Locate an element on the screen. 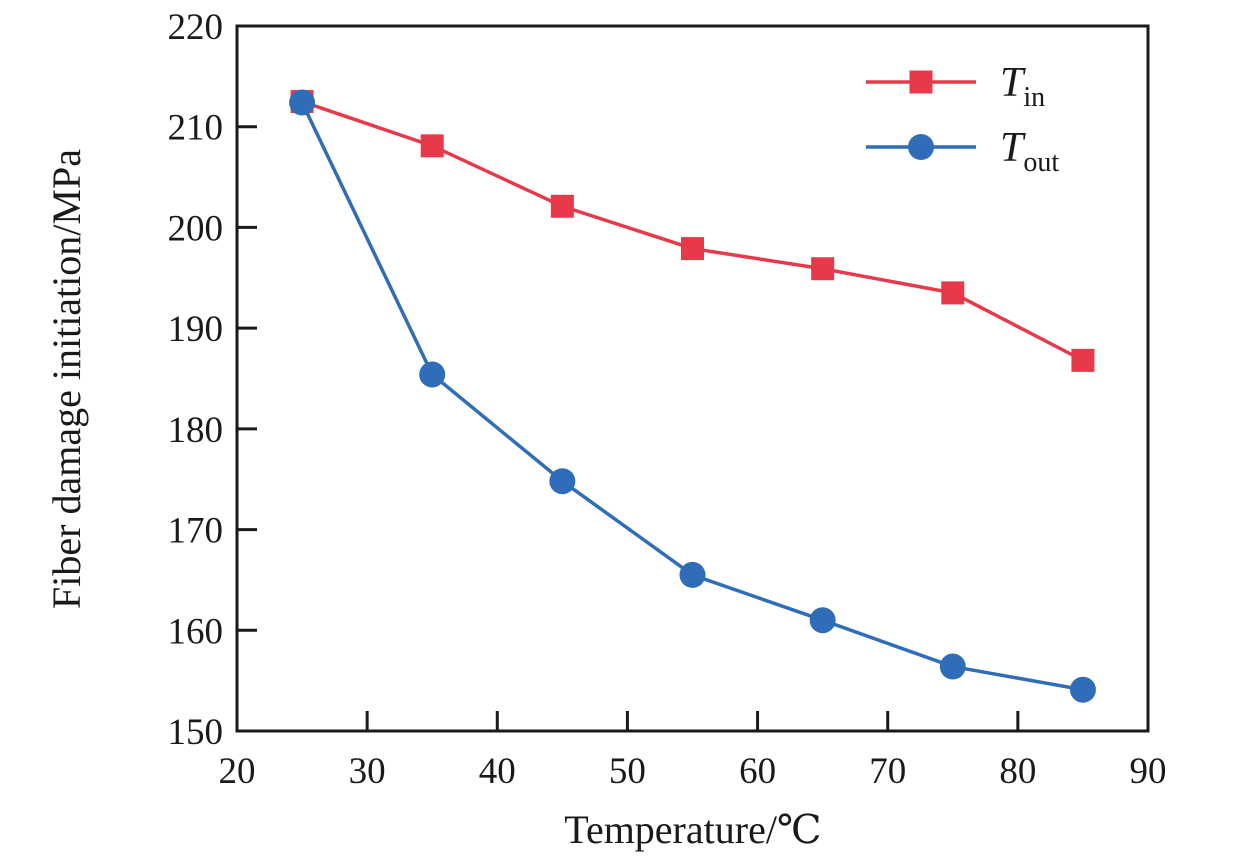 Image resolution: width=1259 pixels, height=861 pixels. legend: Tin Tout is located at coordinates (962, 119).